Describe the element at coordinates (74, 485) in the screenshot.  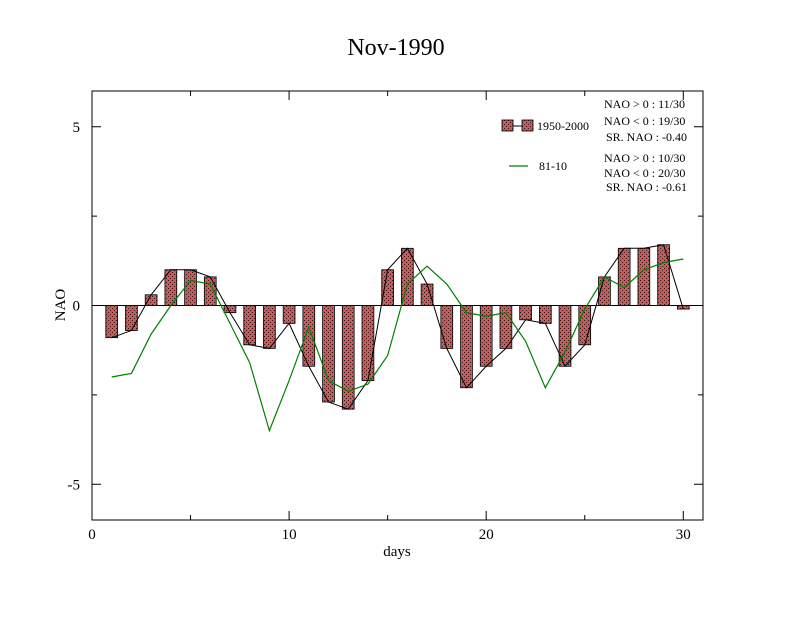
I see `y-tick-label--5: -5` at that location.